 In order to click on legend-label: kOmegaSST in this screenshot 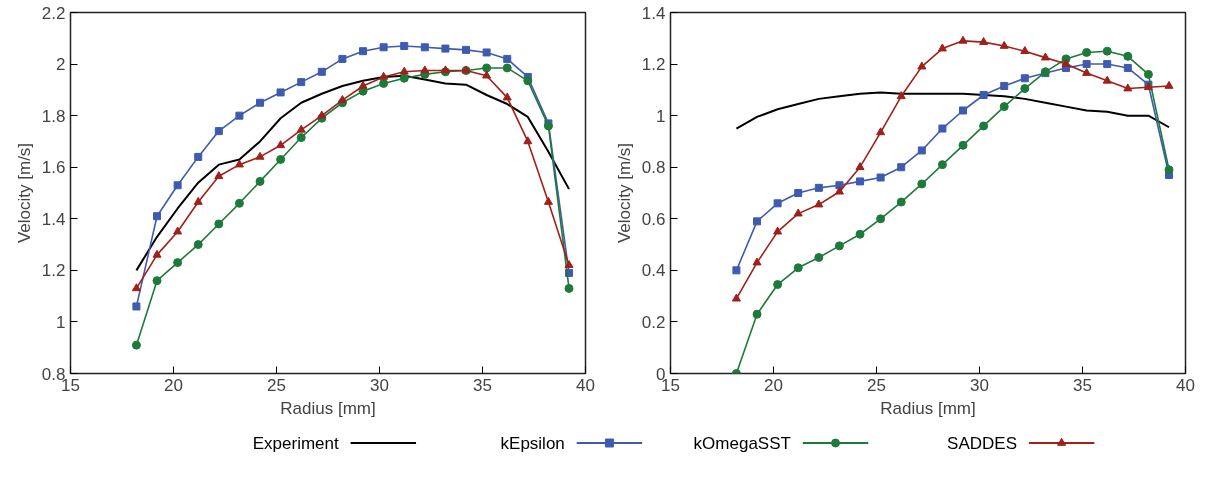, I will do `click(742, 443)`.